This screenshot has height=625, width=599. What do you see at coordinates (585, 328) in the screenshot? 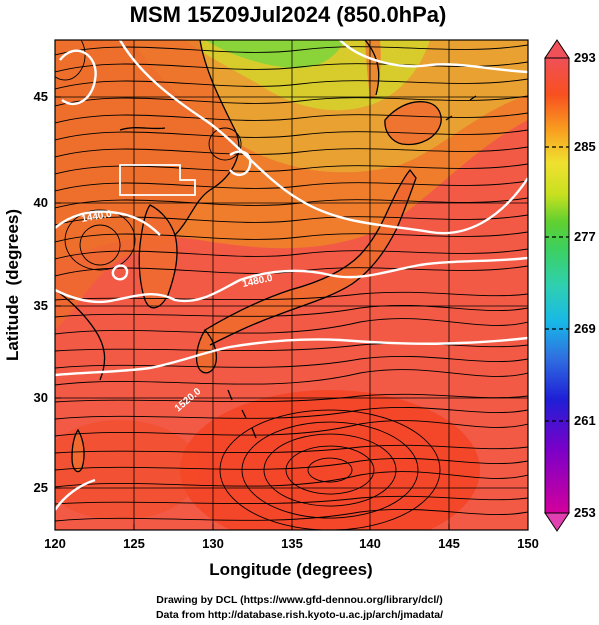
I see `colorbar-tick-269: 269` at bounding box center [585, 328].